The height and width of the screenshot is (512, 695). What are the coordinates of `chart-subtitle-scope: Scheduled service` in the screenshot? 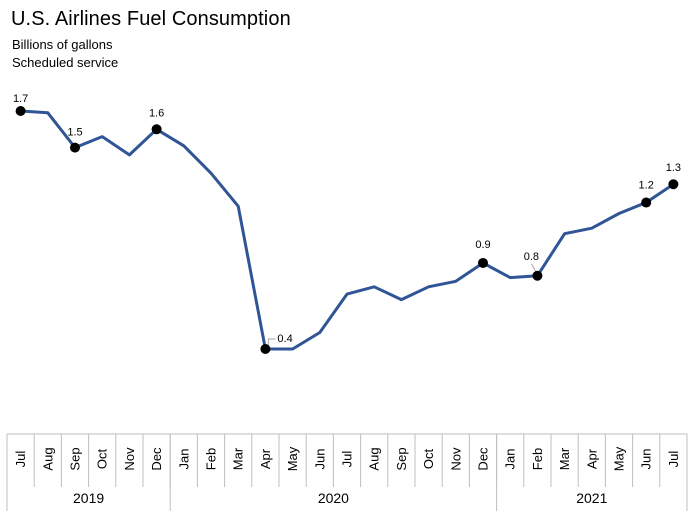 It's located at (65, 62).